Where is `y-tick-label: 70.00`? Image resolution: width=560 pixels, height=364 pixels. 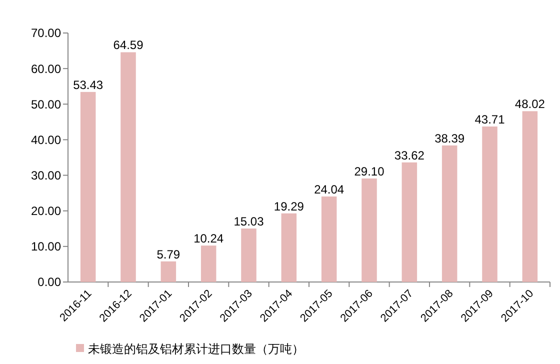 y-tick-label: 70.00 is located at coordinates (46, 33).